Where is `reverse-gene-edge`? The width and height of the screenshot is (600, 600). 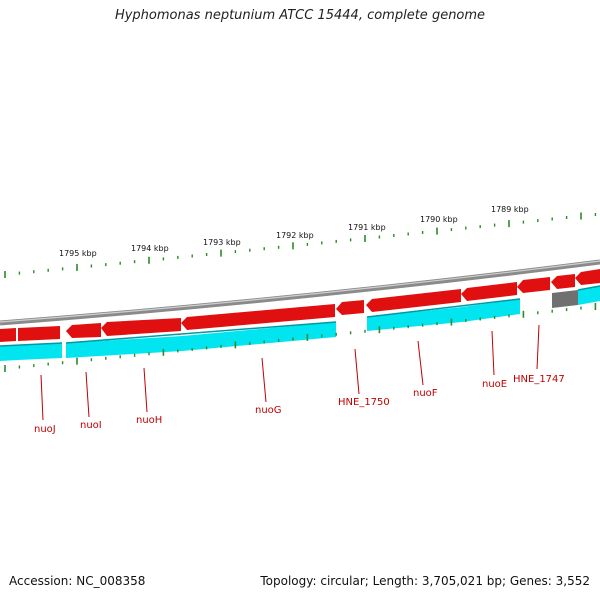
reverse-gene-edge is located at coordinates (300, 316).